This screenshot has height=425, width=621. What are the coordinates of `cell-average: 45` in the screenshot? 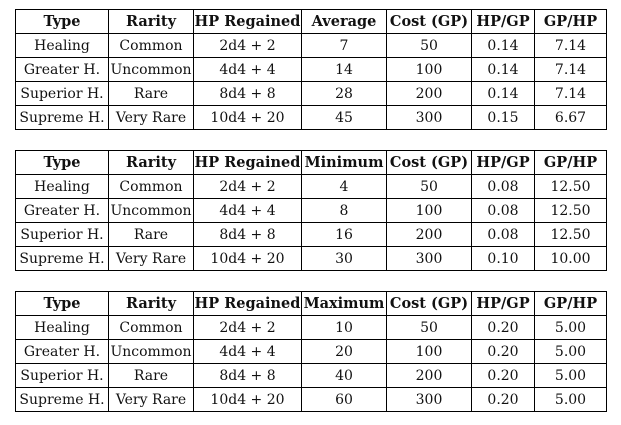 It's located at (344, 117).